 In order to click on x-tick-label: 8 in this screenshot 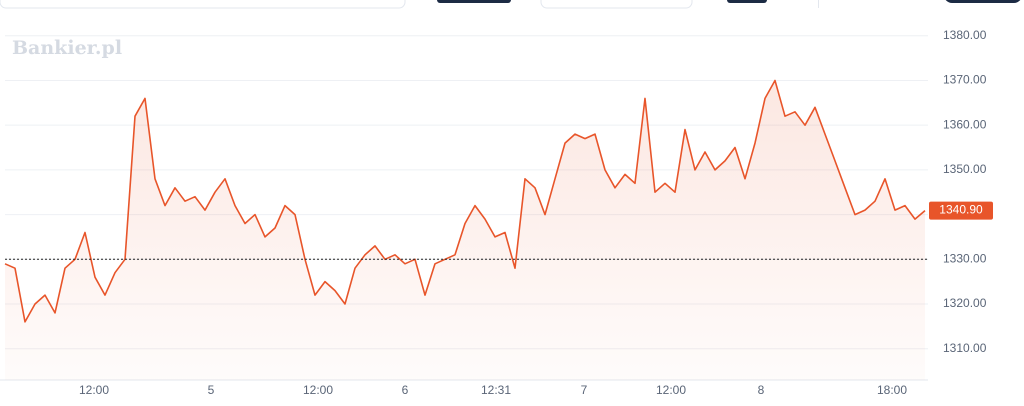, I will do `click(761, 390)`.